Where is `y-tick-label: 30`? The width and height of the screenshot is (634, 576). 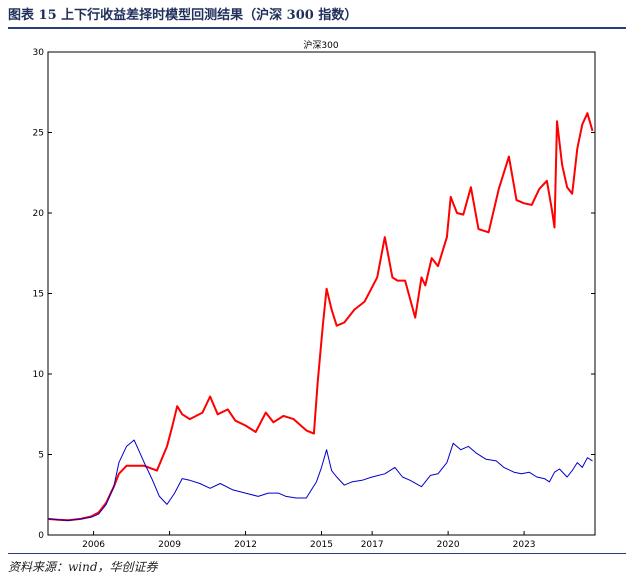
y-tick-label: 30 is located at coordinates (39, 53).